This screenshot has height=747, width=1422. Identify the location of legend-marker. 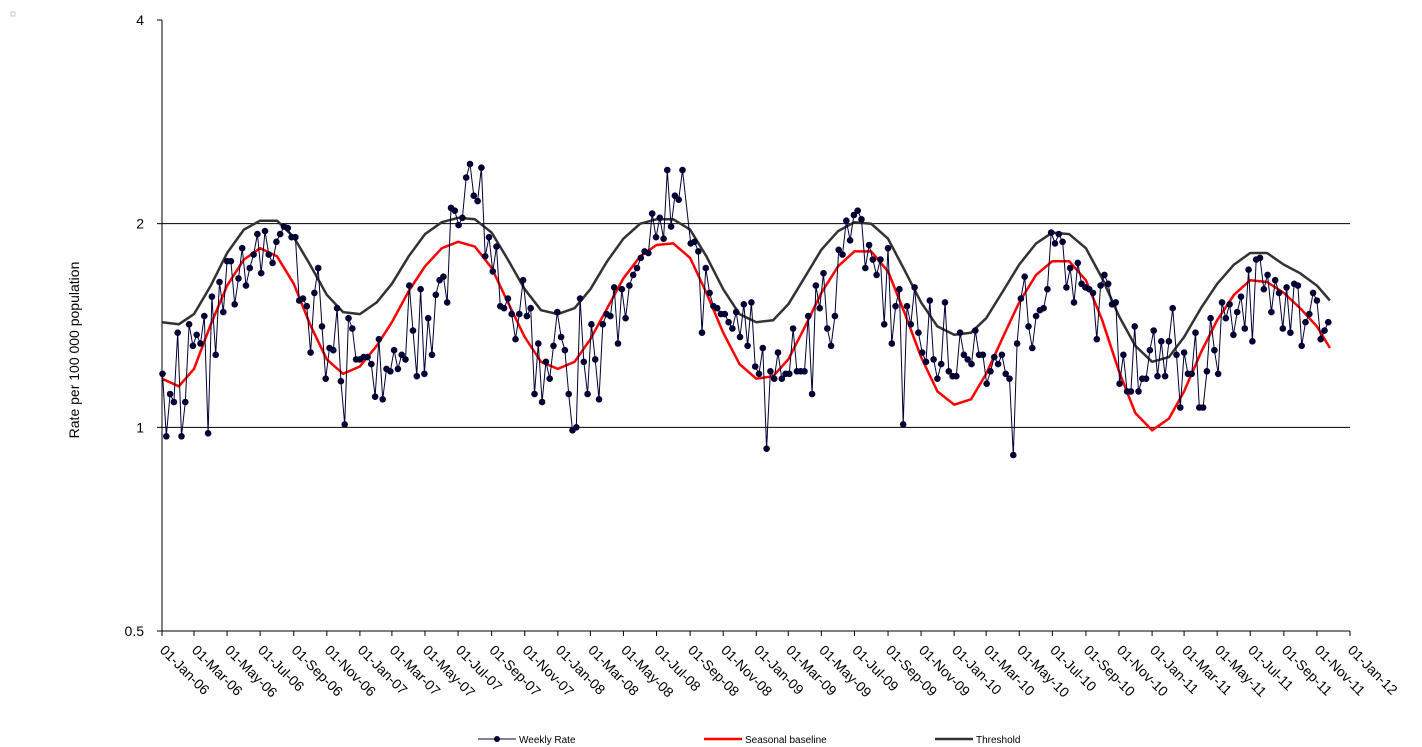
(497, 739).